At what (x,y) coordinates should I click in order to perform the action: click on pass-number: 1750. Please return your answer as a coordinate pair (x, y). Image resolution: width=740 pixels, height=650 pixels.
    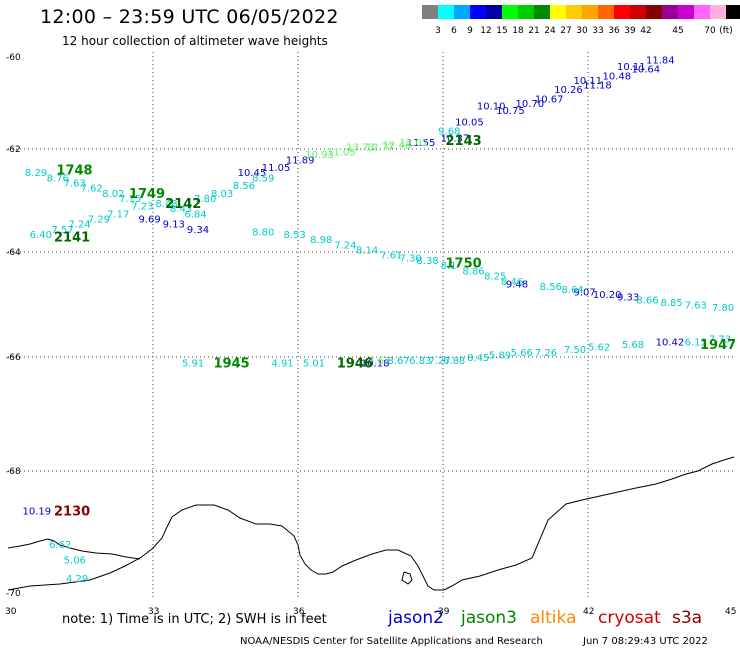
    Looking at the image, I should click on (464, 264).